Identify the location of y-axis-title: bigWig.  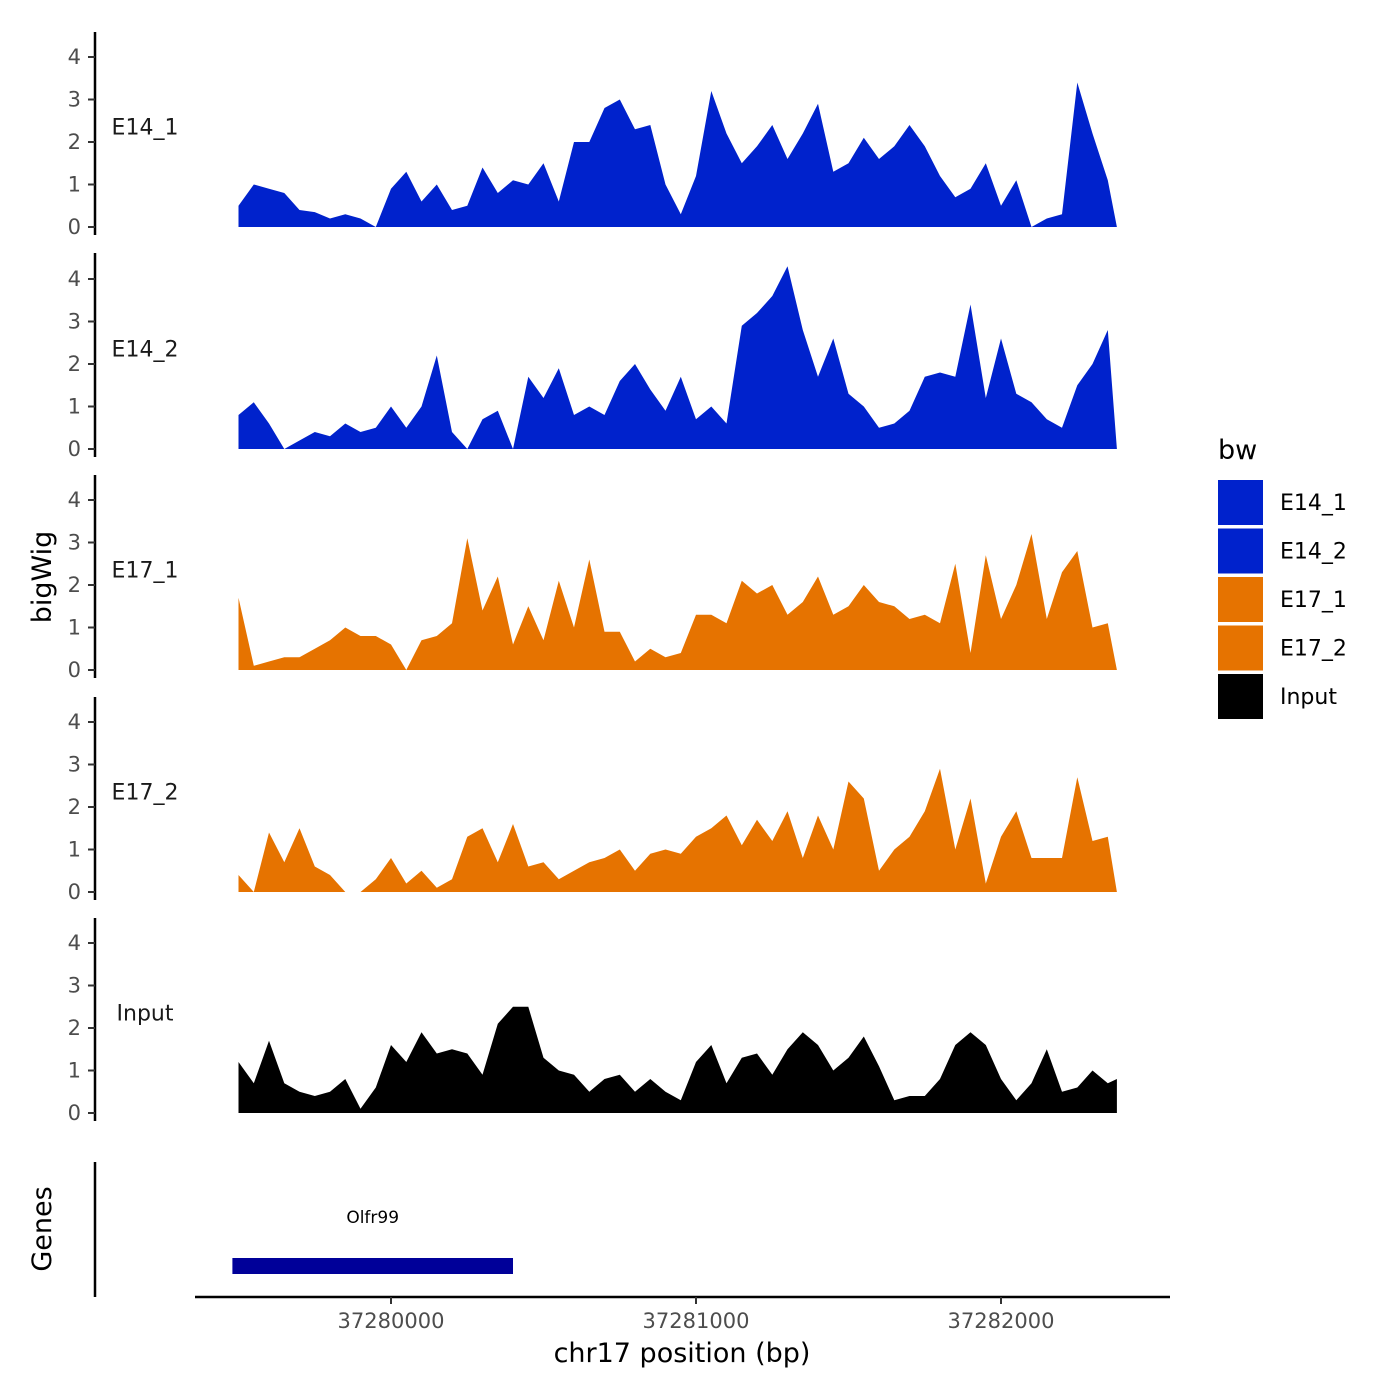
(42, 577).